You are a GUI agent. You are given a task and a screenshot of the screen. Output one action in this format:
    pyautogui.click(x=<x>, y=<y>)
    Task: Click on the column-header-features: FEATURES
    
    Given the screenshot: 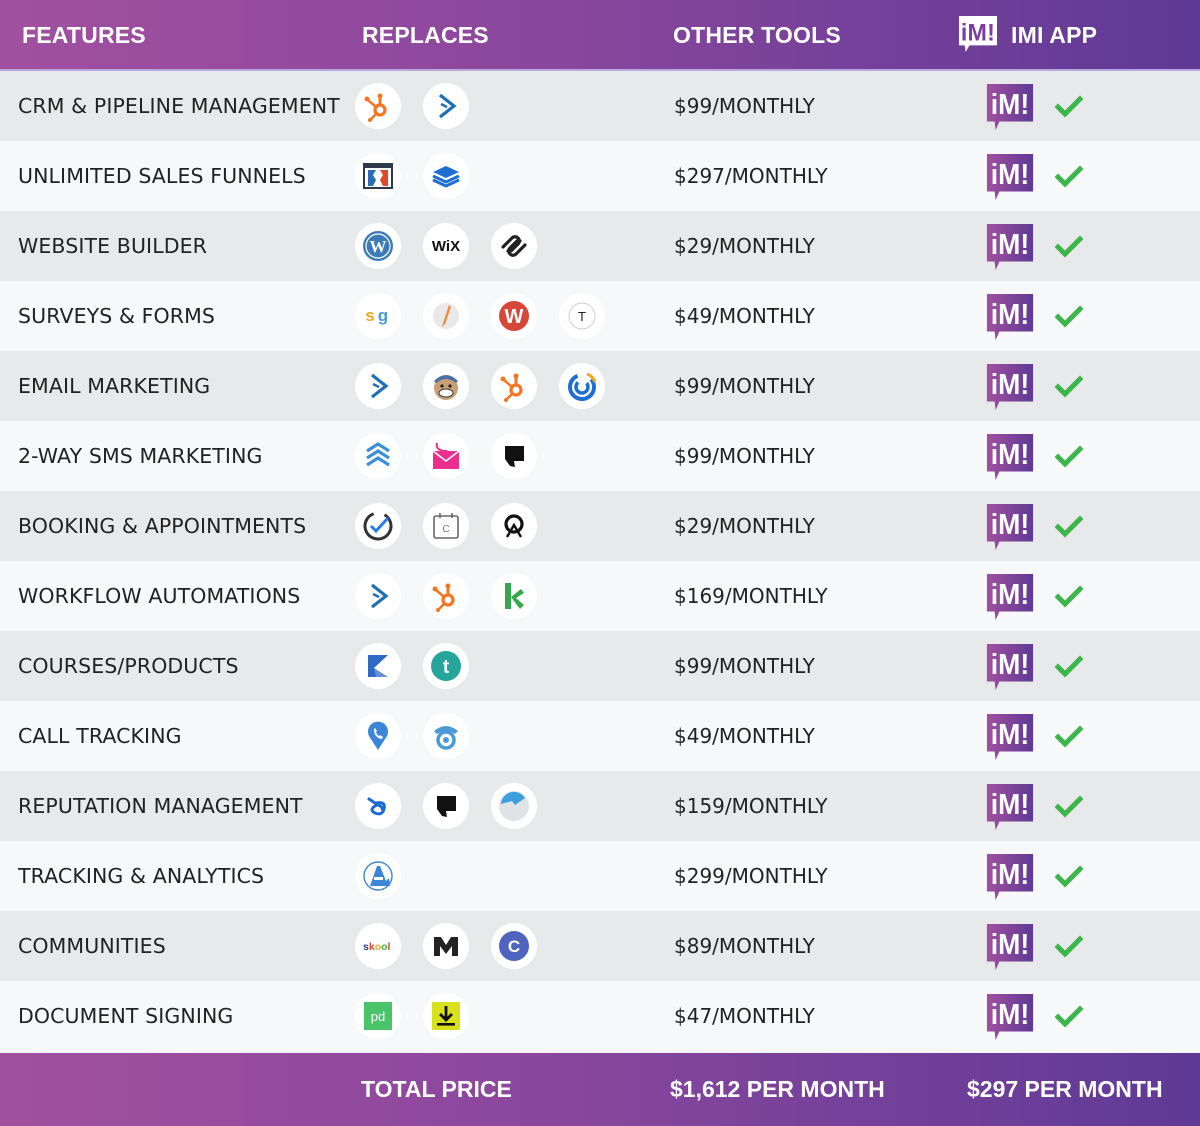 What is the action you would take?
    pyautogui.click(x=84, y=35)
    